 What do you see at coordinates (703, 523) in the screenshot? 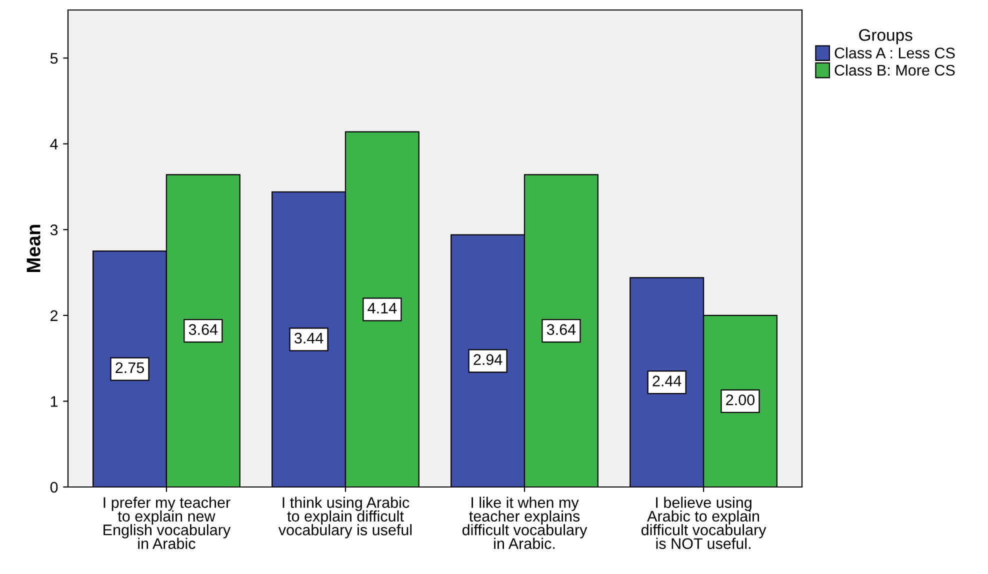
I see `x-tick-label: I believe using Arabic to explain difficult vocabulary is NOT useful.` at bounding box center [703, 523].